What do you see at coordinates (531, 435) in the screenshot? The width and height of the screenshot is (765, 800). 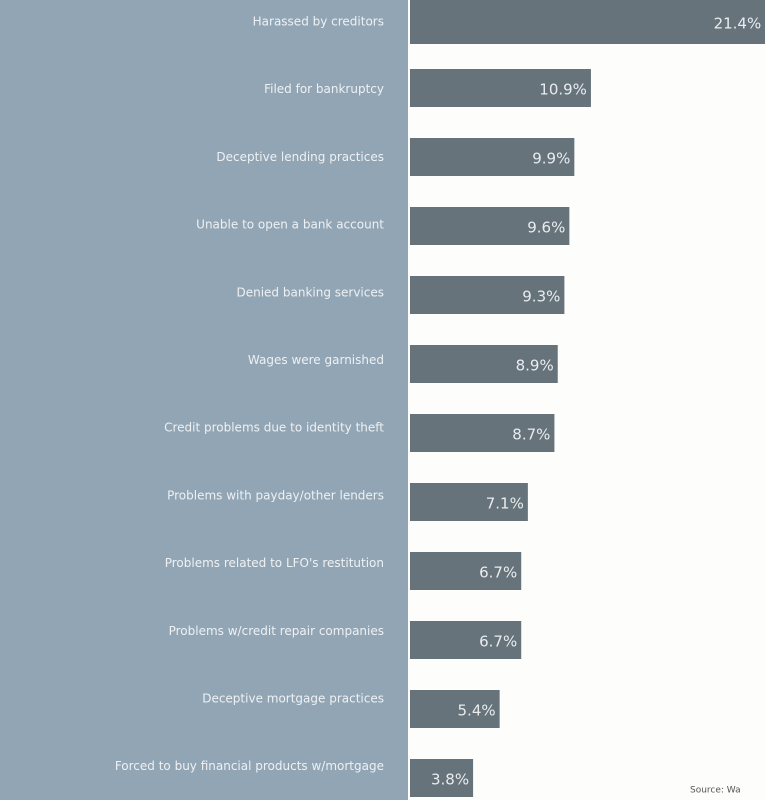 I see `value-label: 8.7%` at bounding box center [531, 435].